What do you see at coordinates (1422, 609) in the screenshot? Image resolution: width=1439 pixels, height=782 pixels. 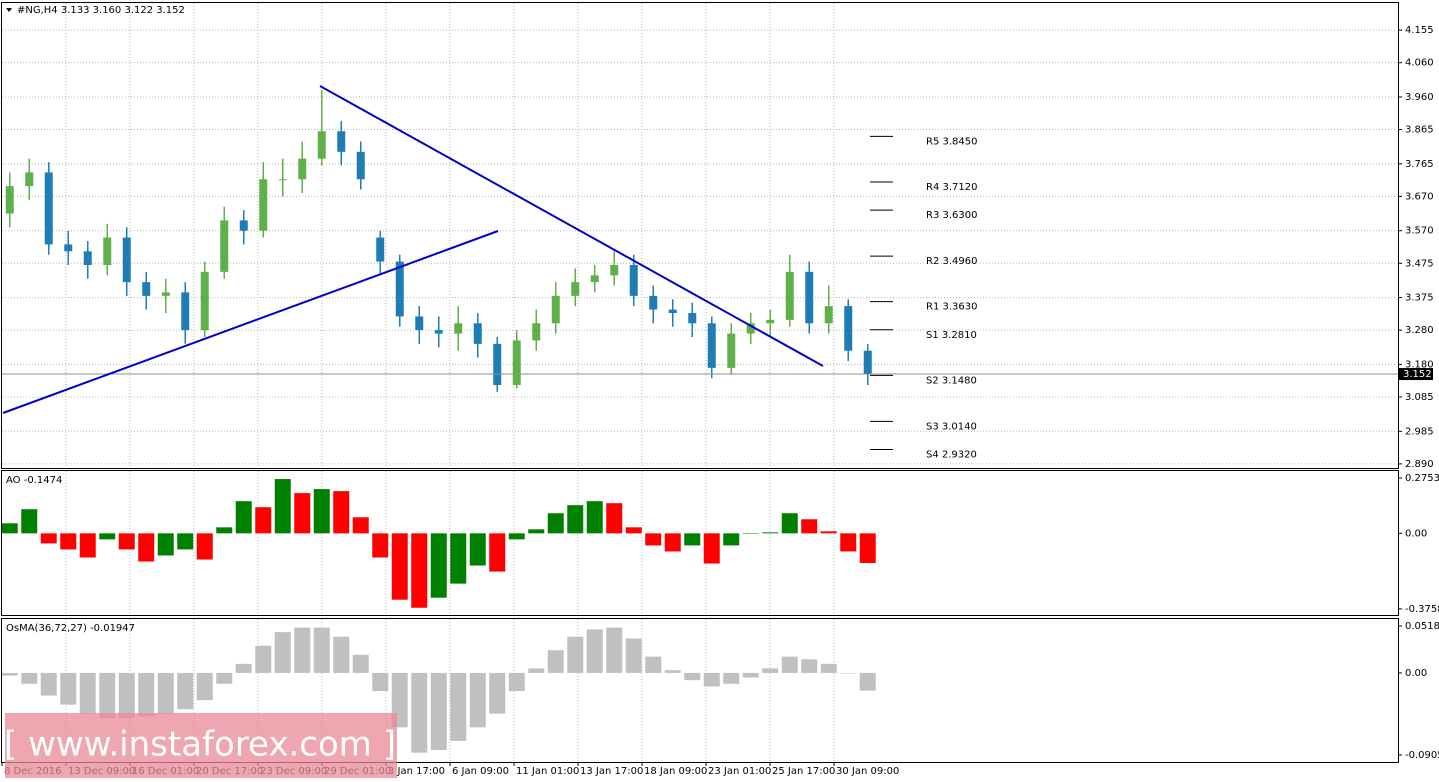 I see `y-tick-label: -0.3758` at bounding box center [1422, 609].